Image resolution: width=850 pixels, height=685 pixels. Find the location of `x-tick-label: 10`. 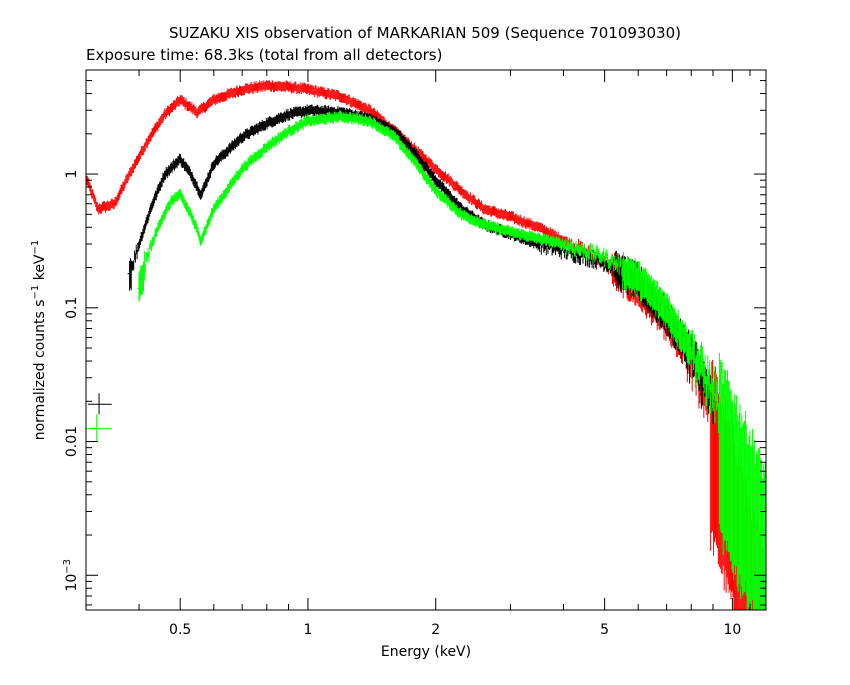

x-tick-label: 10 is located at coordinates (732, 630).